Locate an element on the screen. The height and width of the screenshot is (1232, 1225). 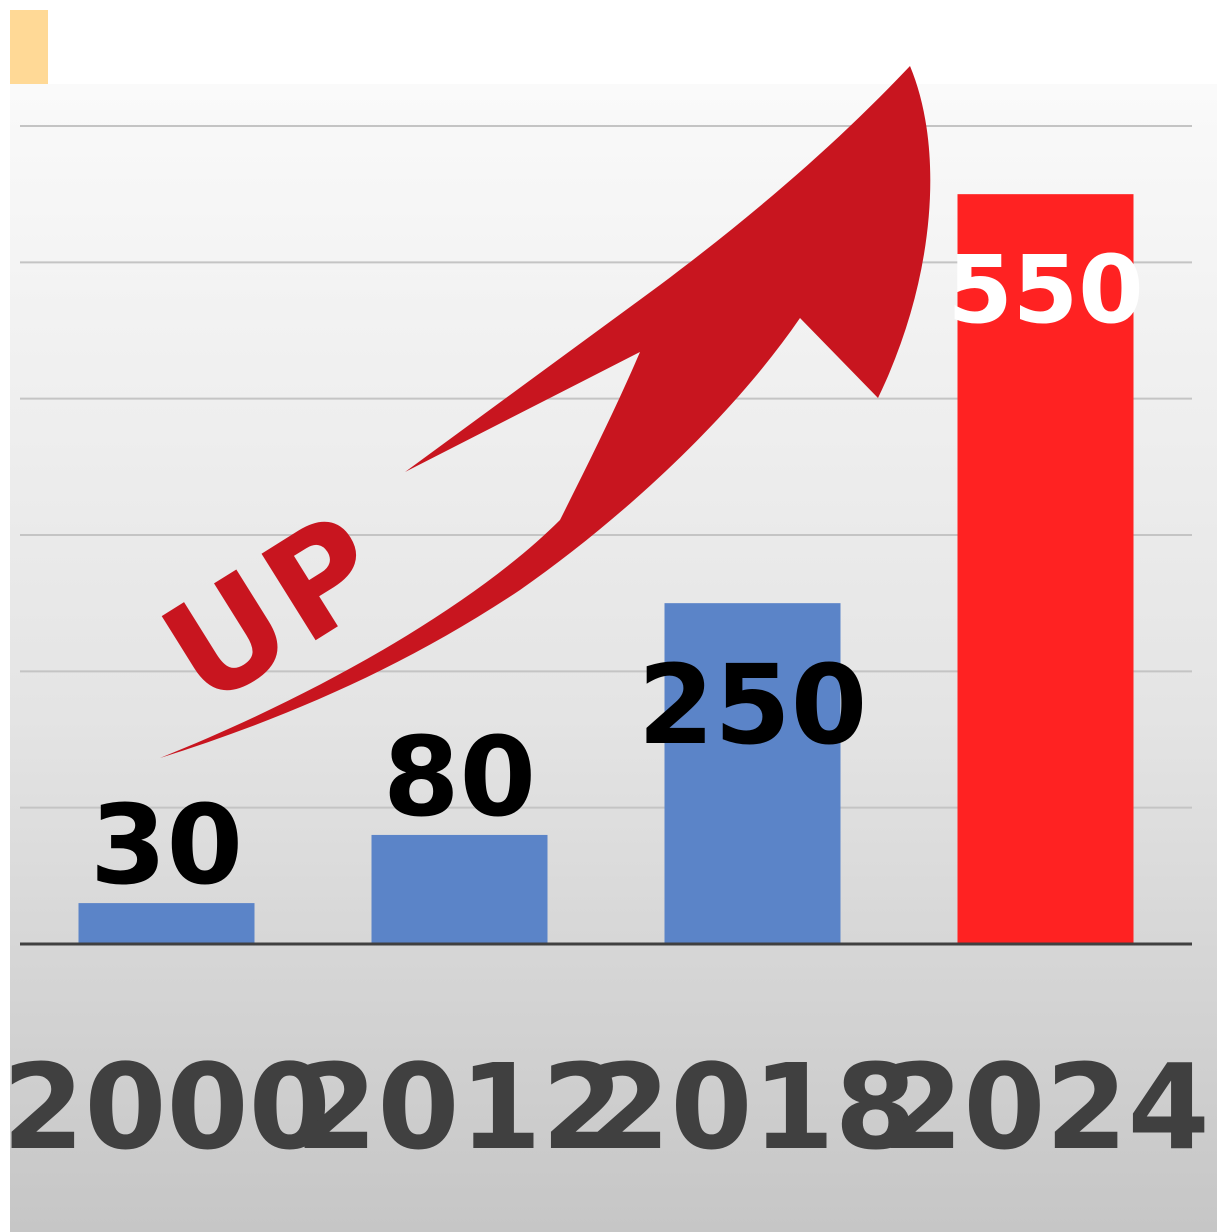
value-label: 80 is located at coordinates (459, 777).